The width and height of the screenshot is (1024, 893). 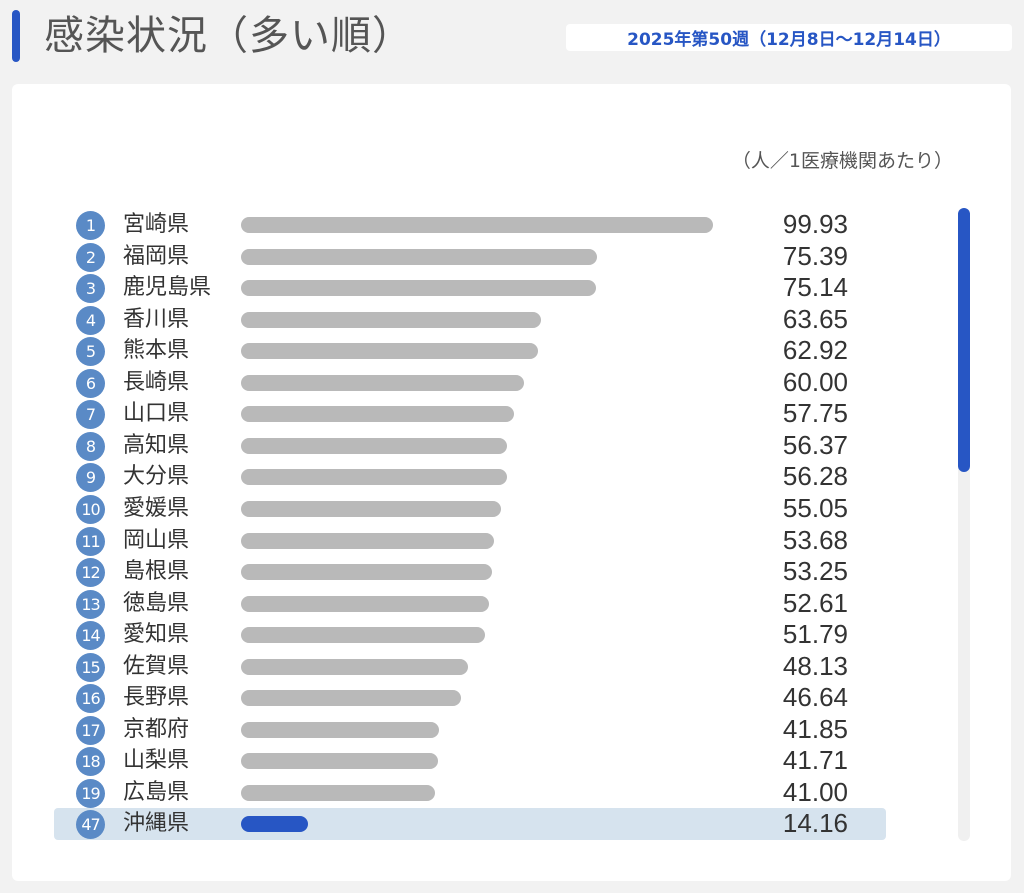 I want to click on ranking-row: 47 沖縄県 14.16, so click(x=452, y=824).